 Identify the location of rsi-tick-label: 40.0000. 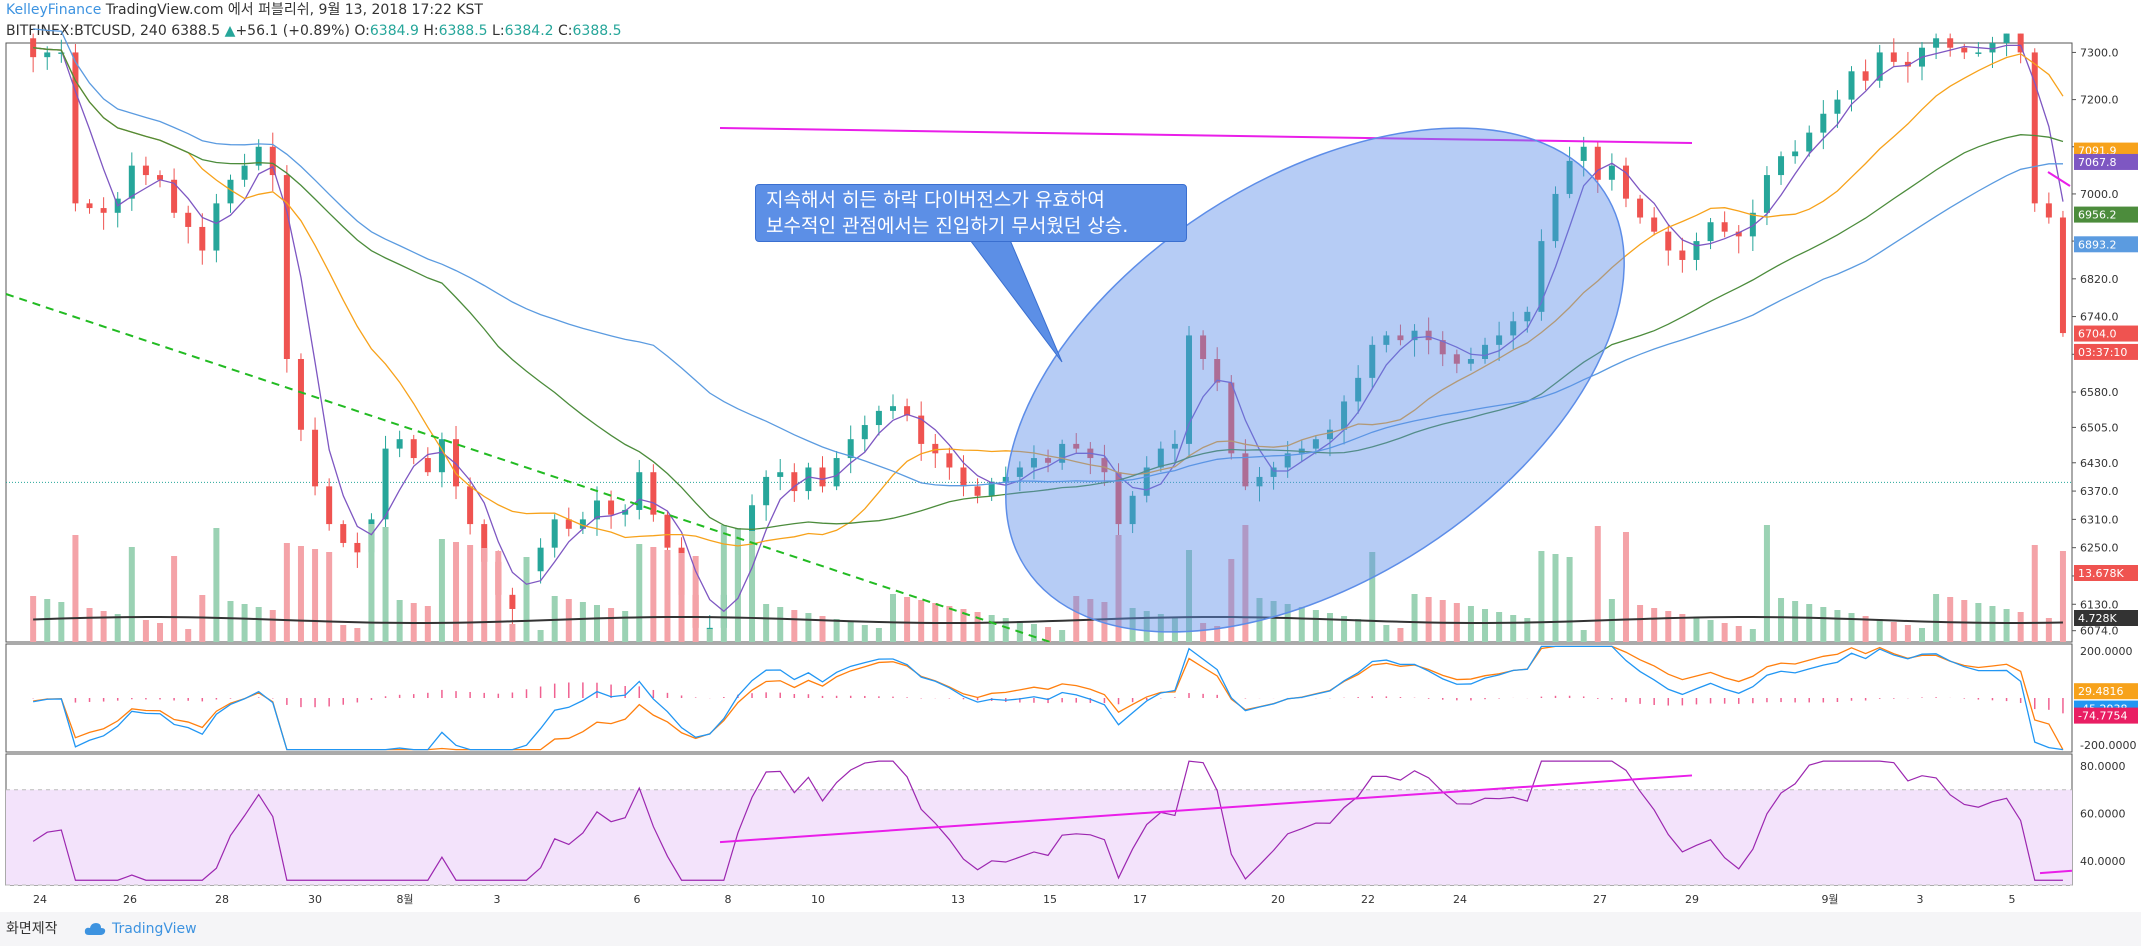
(2103, 861).